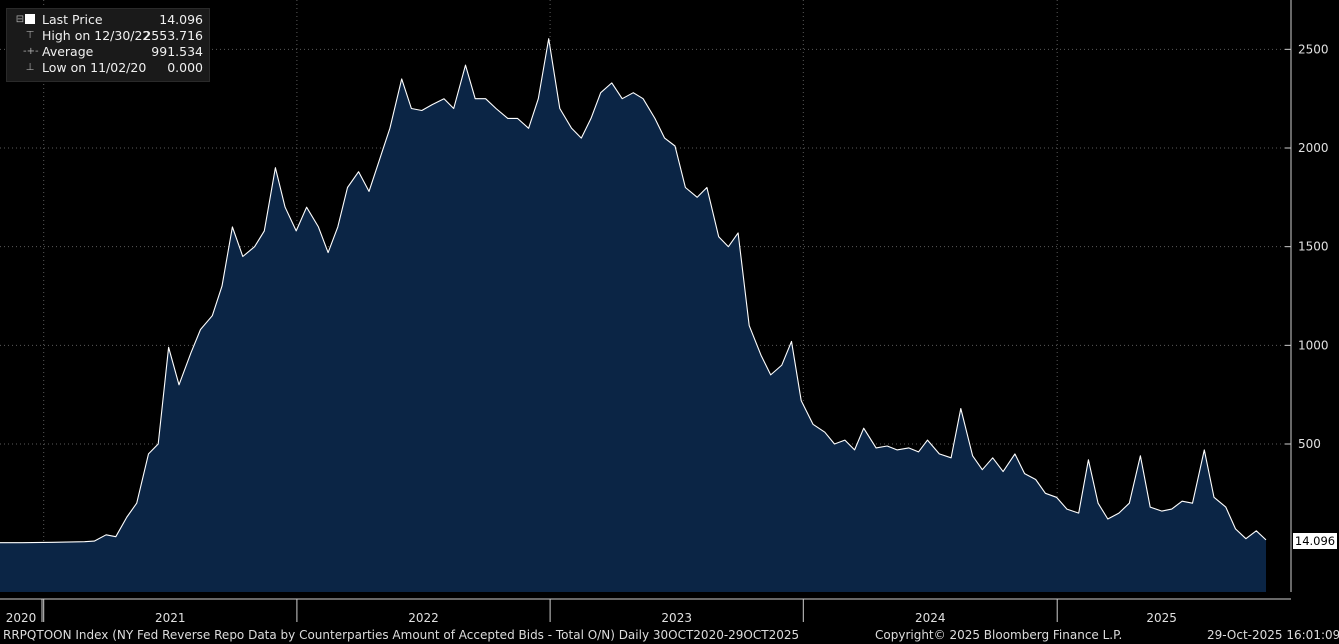 The image size is (1339, 644). What do you see at coordinates (21, 618) in the screenshot?
I see `x-tick-label: 2020` at bounding box center [21, 618].